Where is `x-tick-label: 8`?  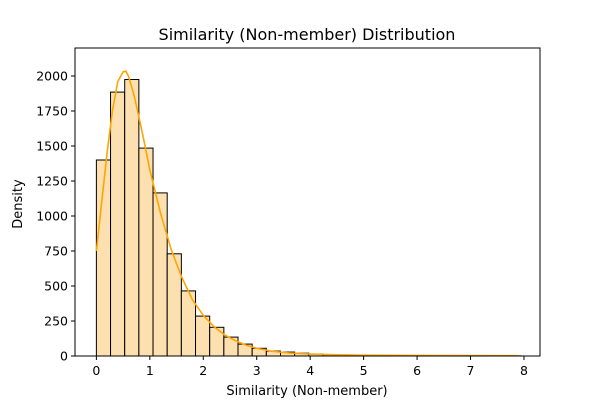
x-tick-label: 8 is located at coordinates (524, 370).